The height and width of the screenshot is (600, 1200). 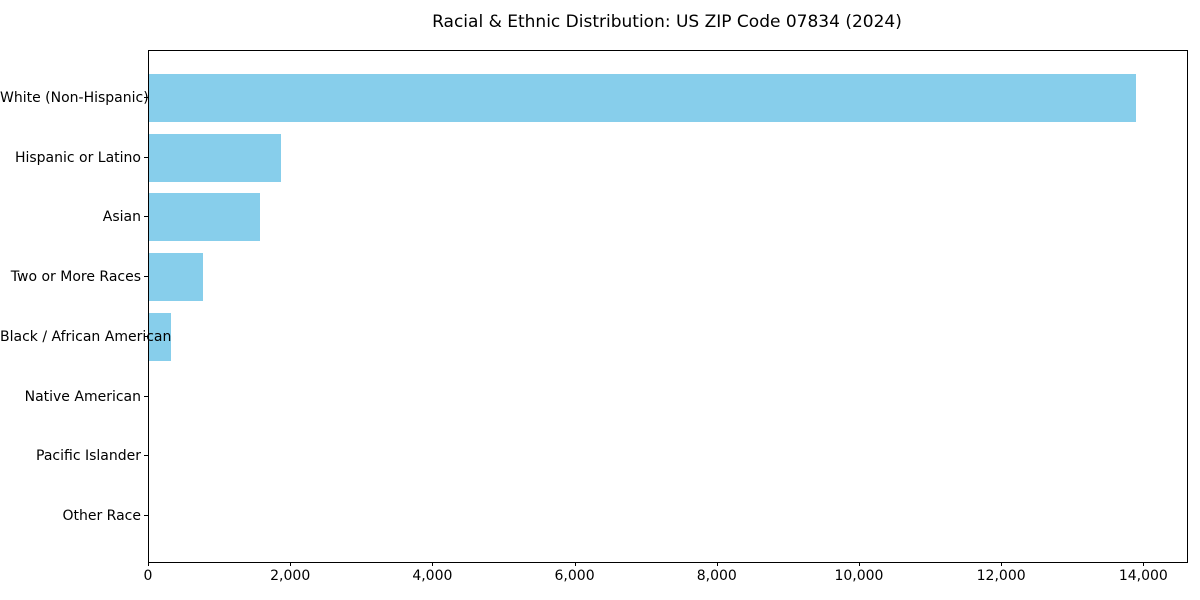 What do you see at coordinates (101, 515) in the screenshot?
I see `y-tick-label: Other Race` at bounding box center [101, 515].